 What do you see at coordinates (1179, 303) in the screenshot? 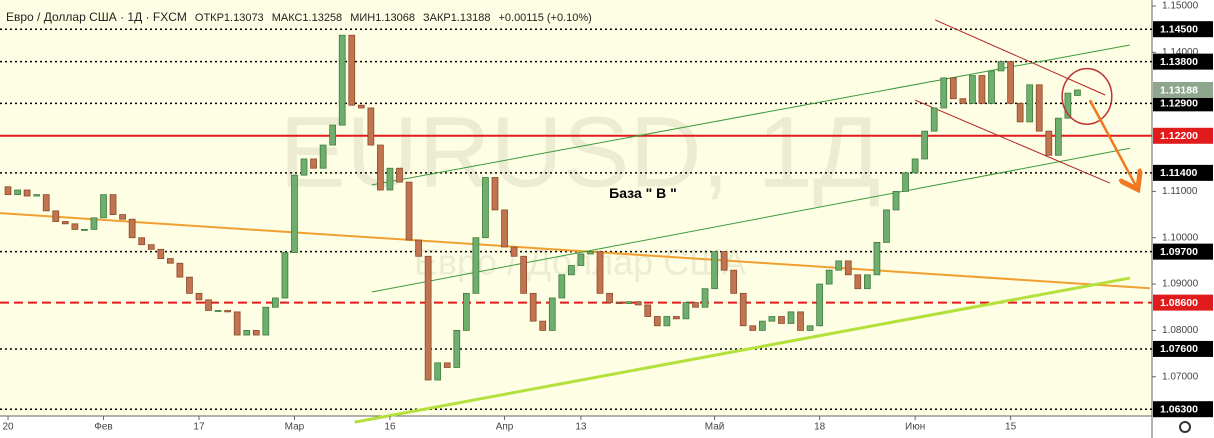
I see `price-label: 1.08600` at bounding box center [1179, 303].